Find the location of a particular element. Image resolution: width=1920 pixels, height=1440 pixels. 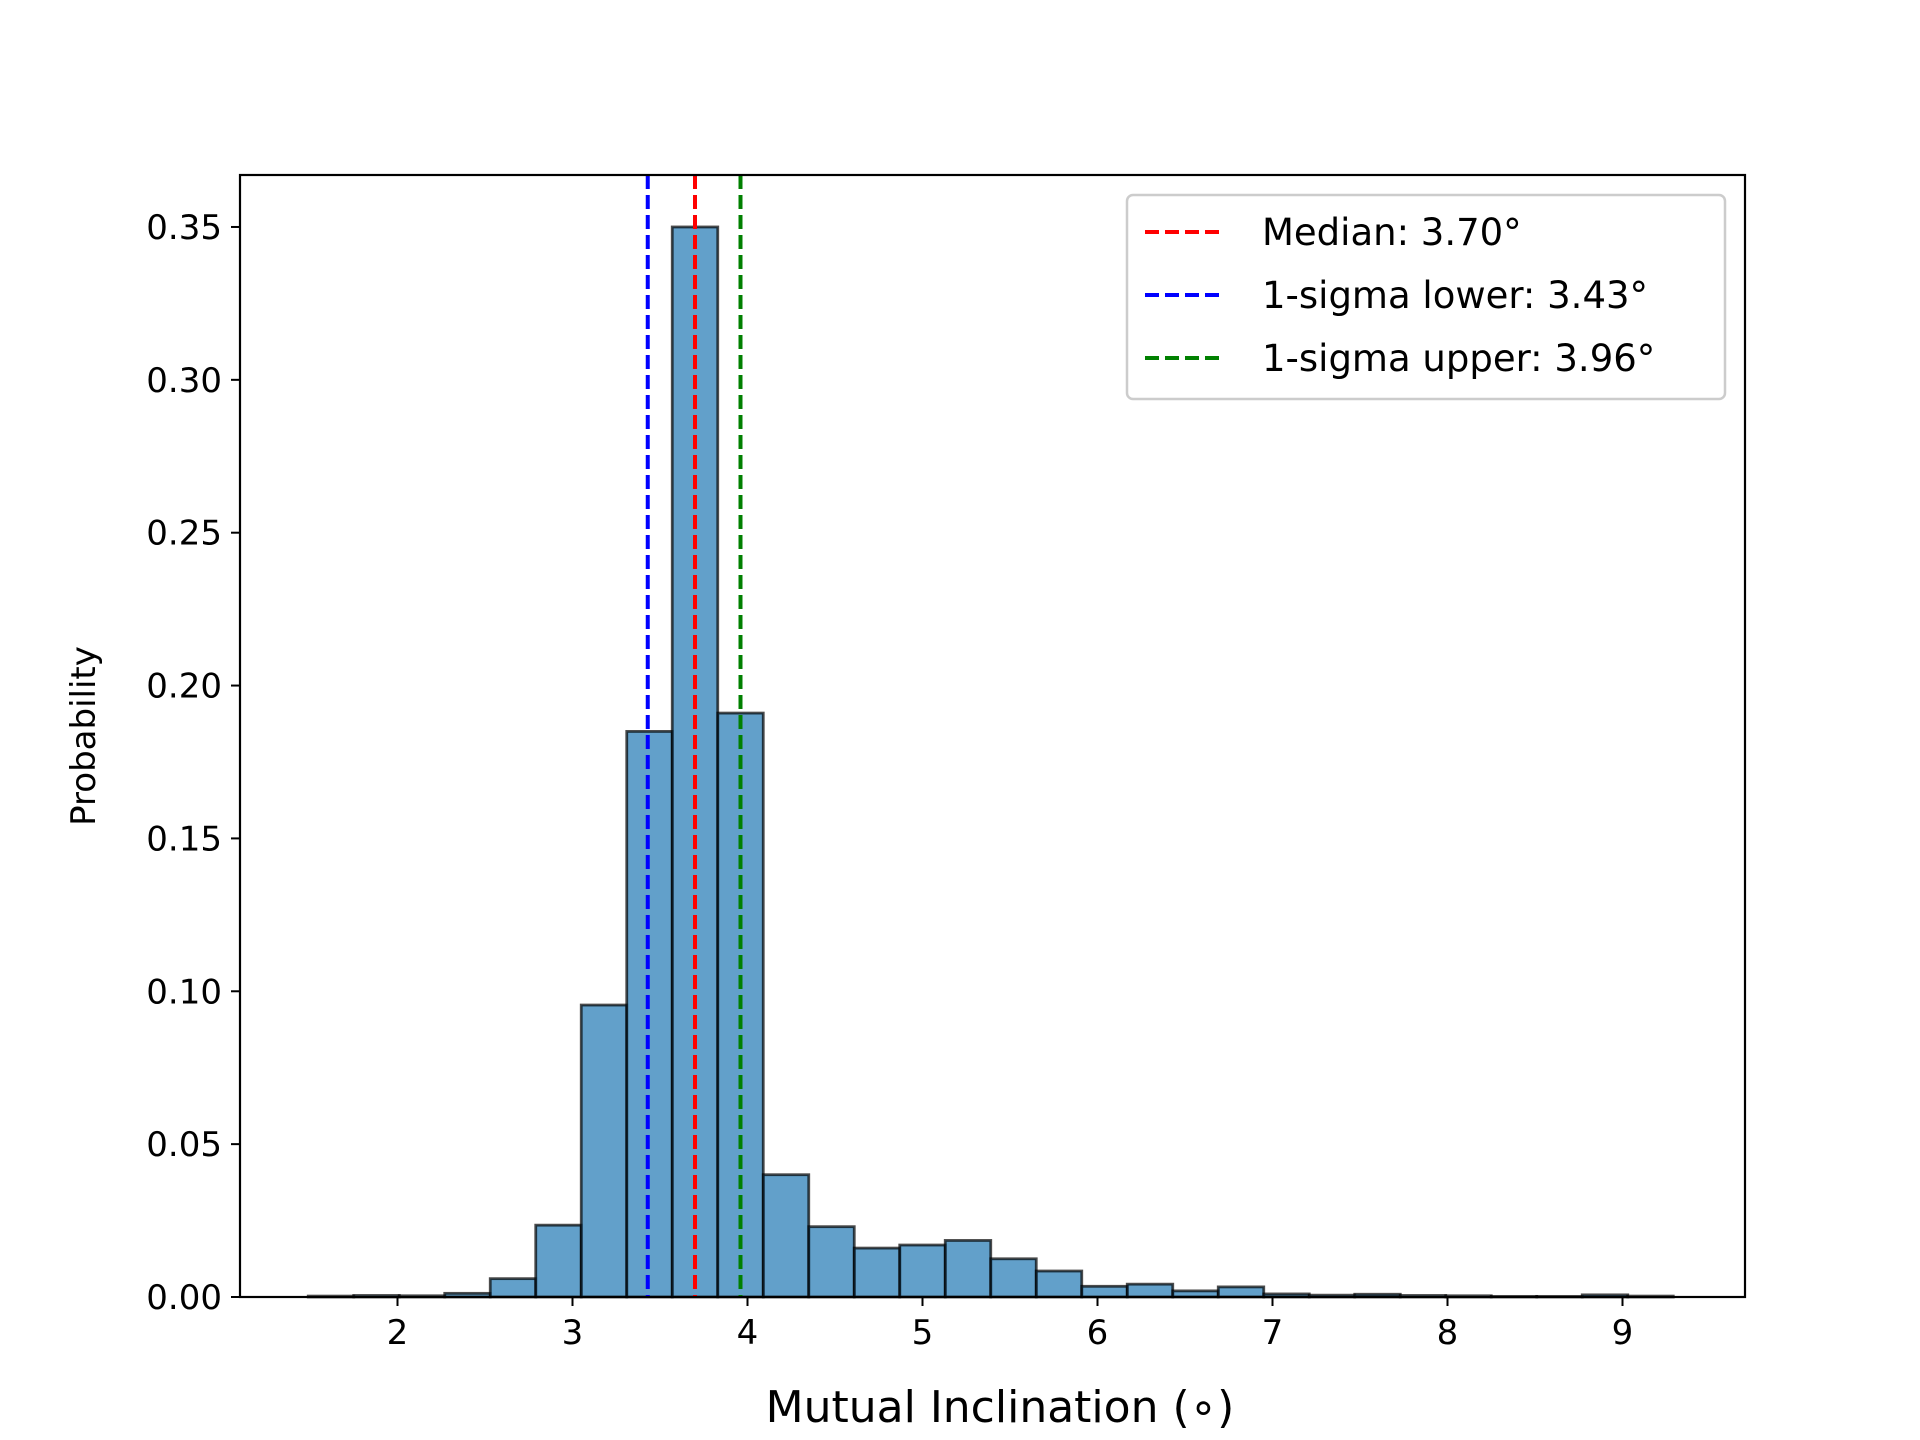

y-axis-label: Probability is located at coordinates (84, 736).